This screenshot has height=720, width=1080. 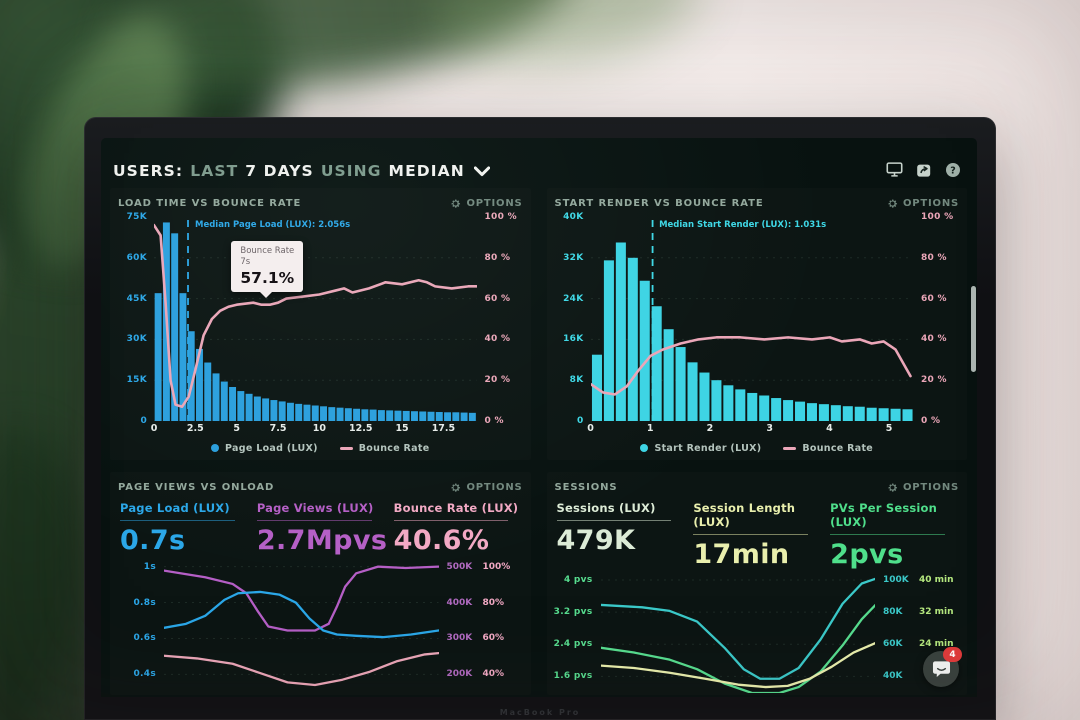 I want to click on axis-tick-label: 40K, so click(x=573, y=217).